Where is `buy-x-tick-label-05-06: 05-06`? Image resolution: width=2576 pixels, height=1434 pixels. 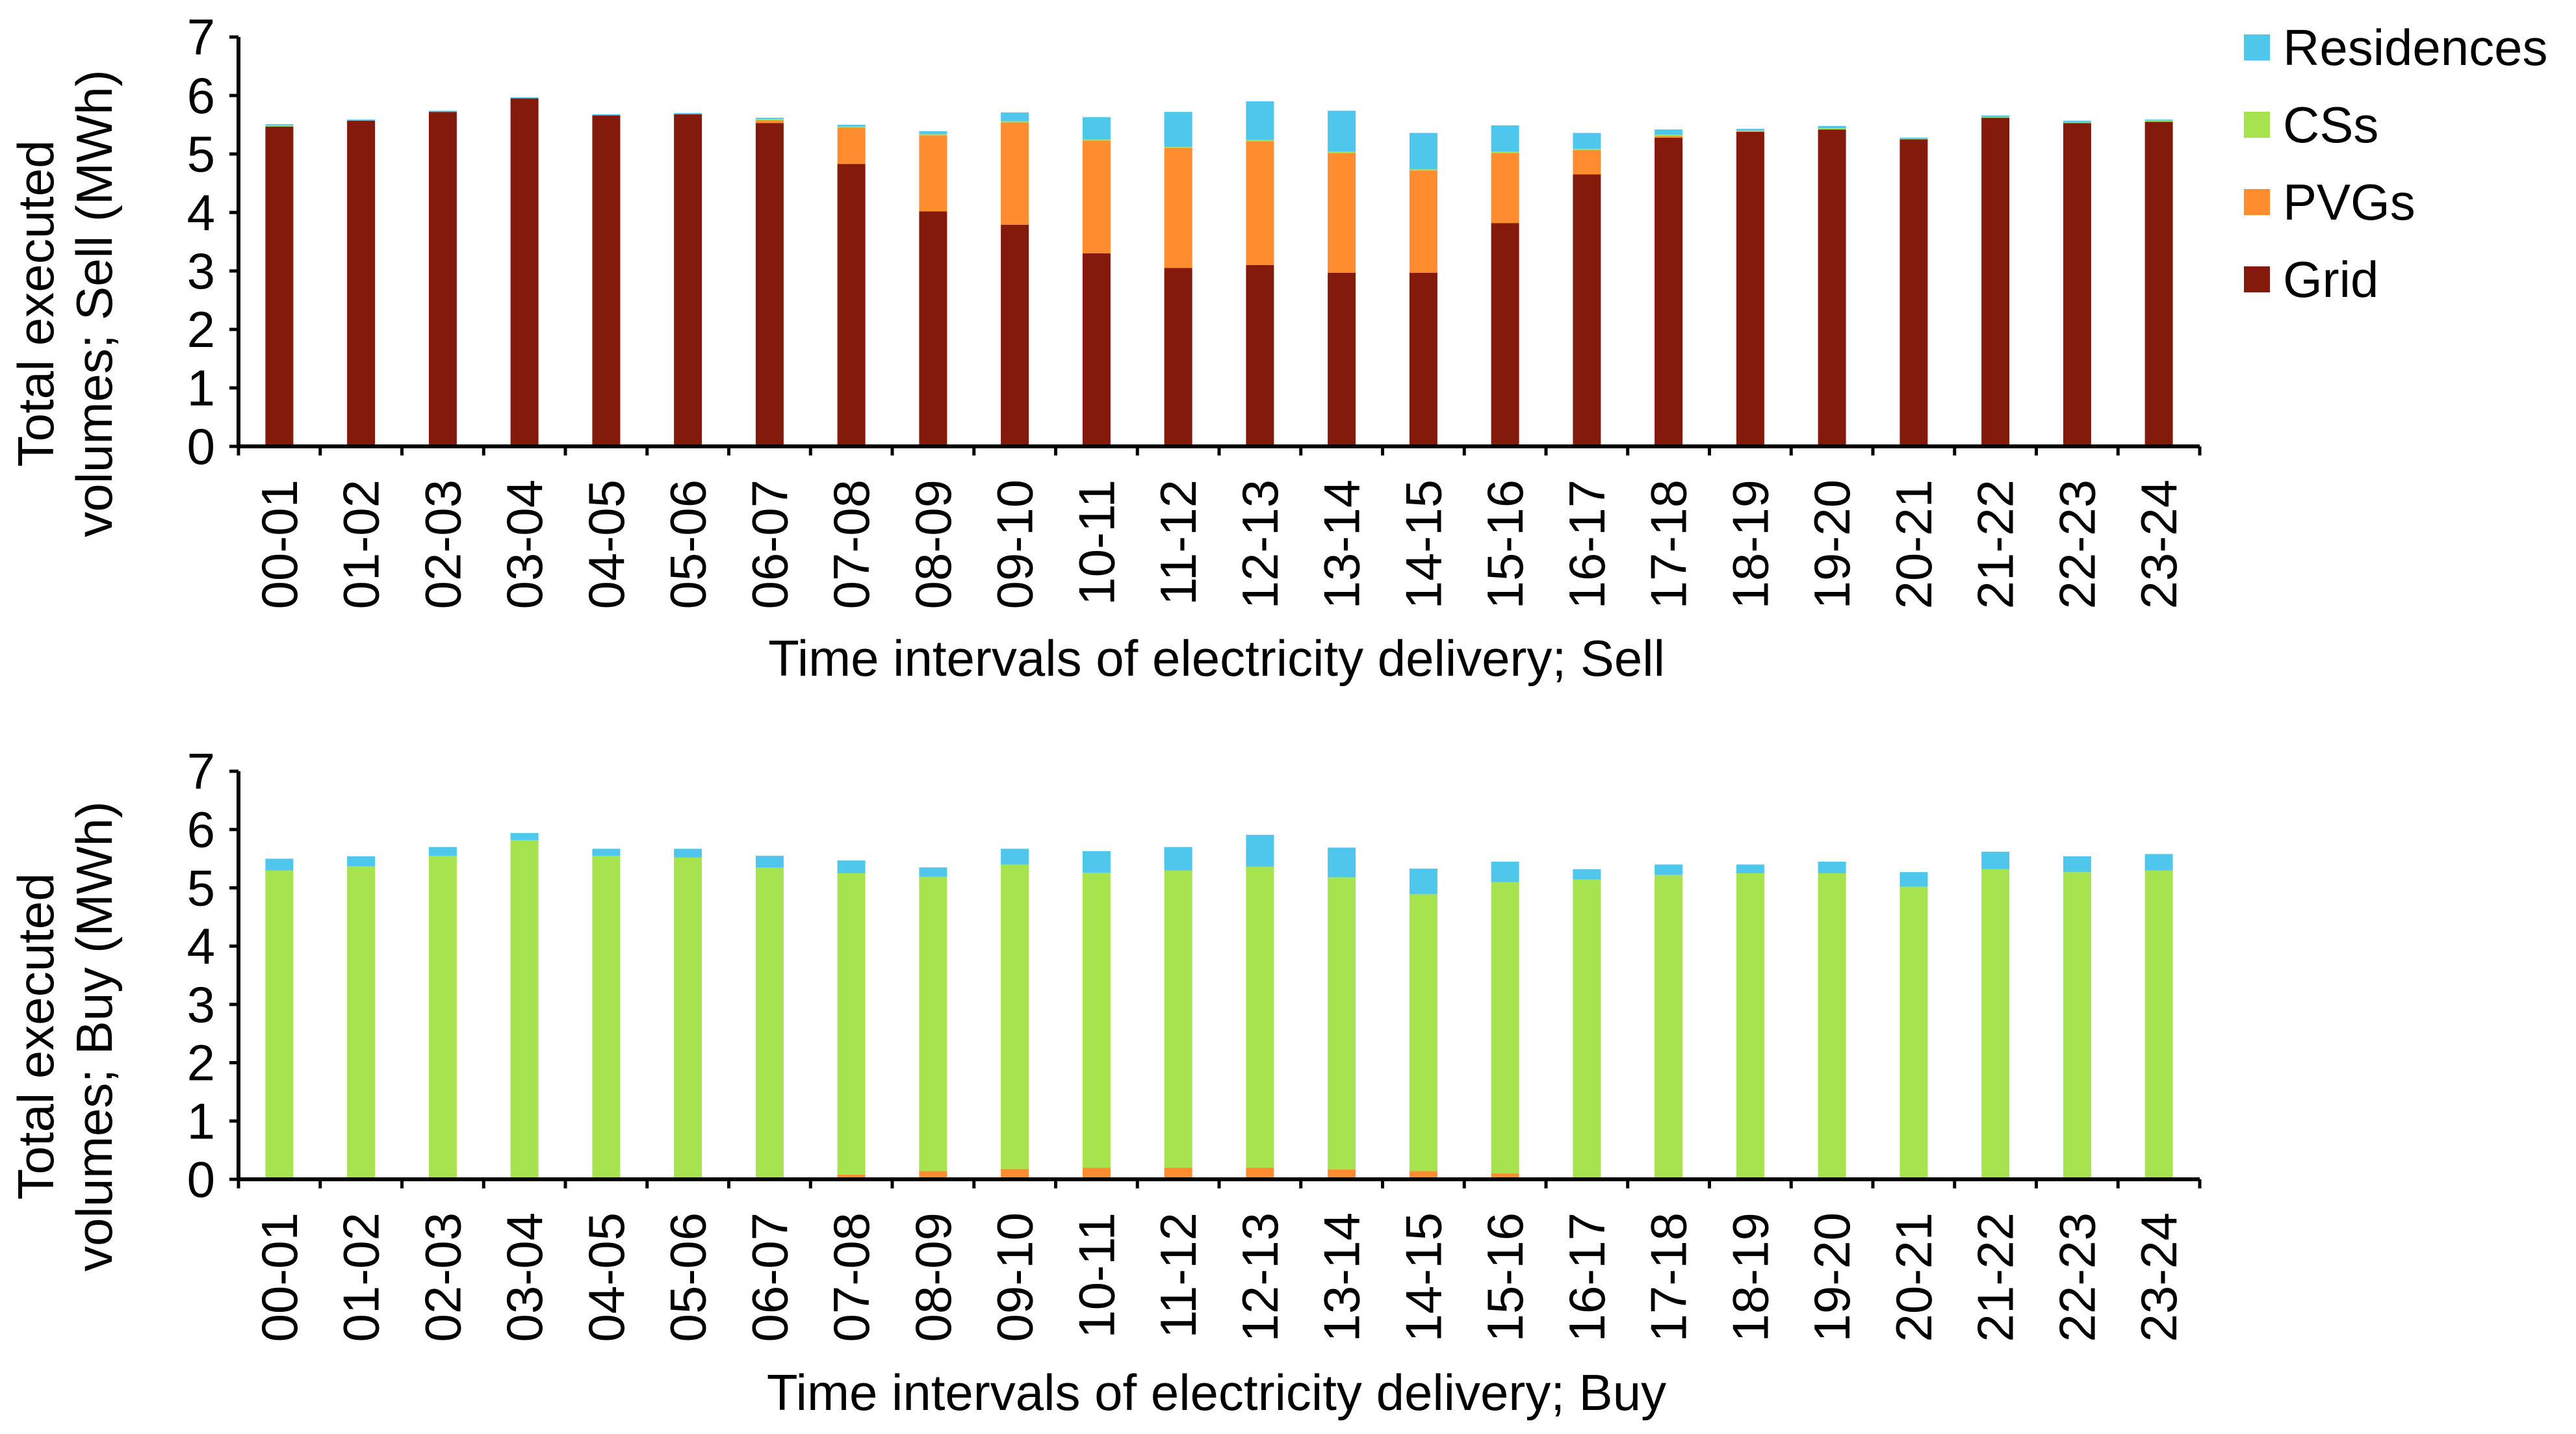
buy-x-tick-label-05-06: 05-06 is located at coordinates (689, 1277).